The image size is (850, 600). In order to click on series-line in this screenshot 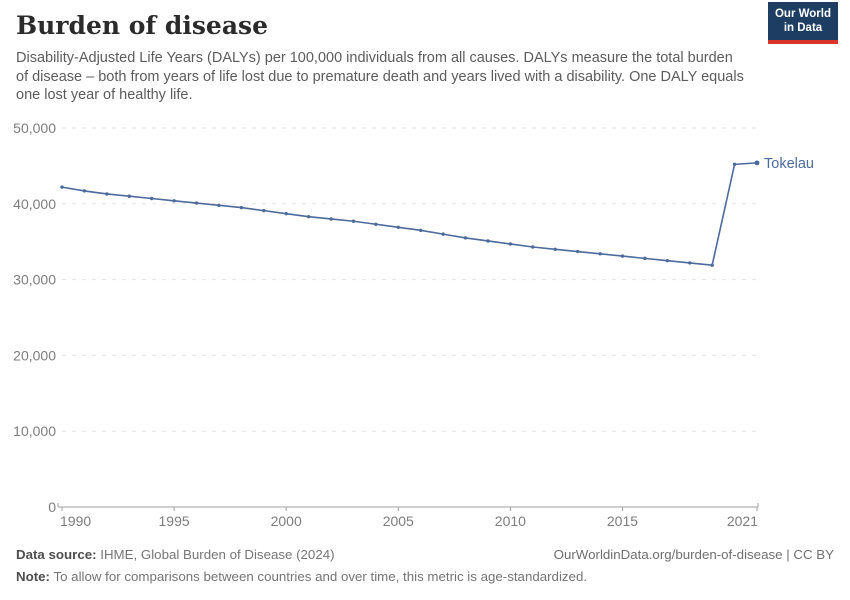, I will do `click(409, 214)`.